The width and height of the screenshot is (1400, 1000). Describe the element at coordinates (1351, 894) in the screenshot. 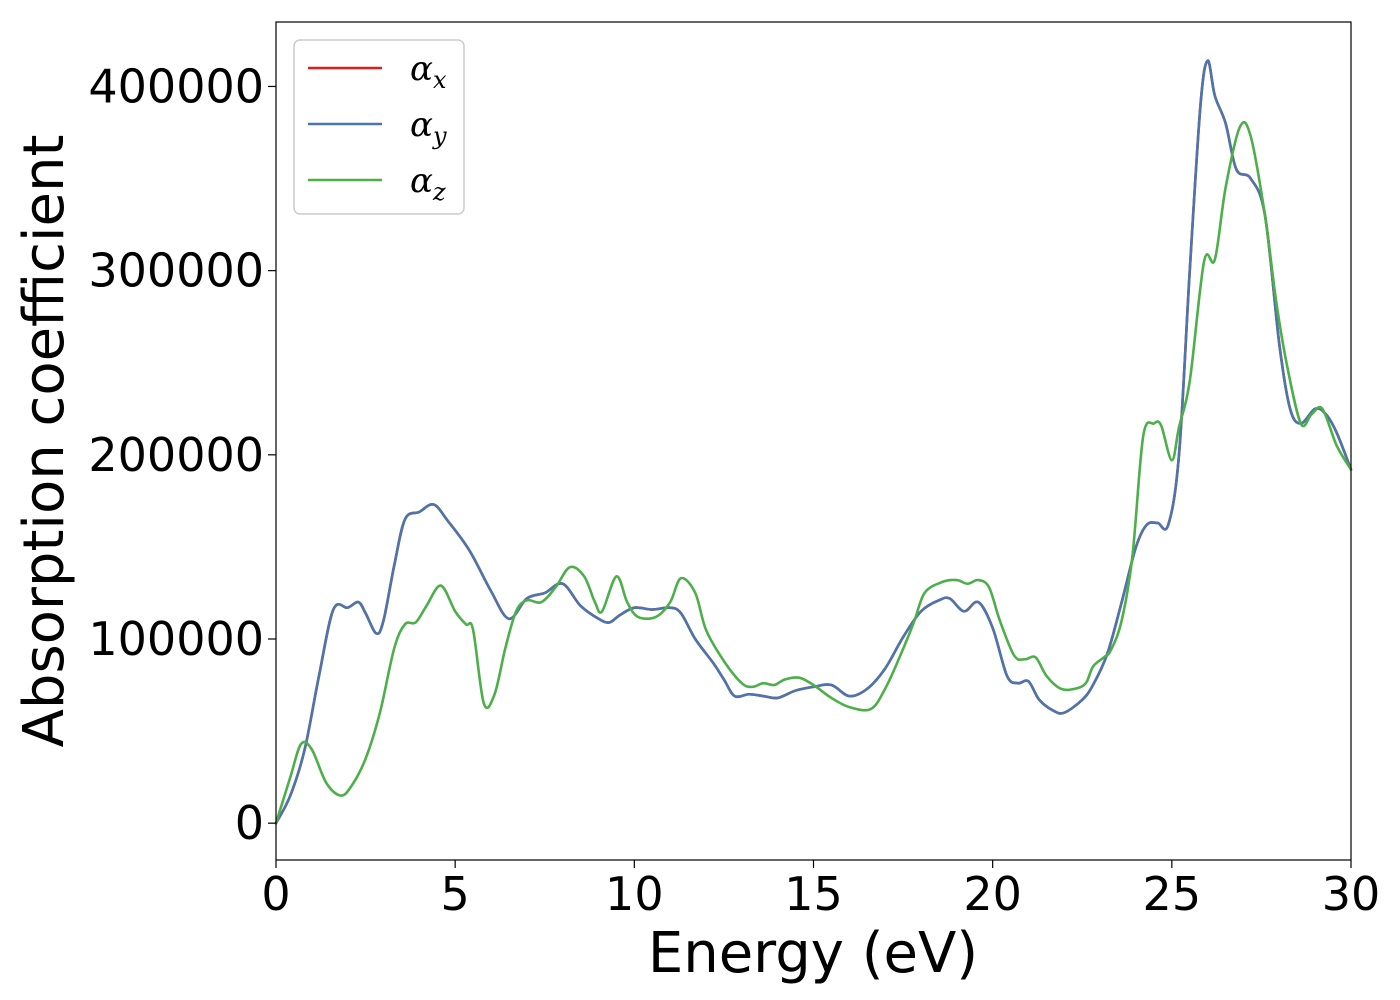

I see `x-tick-label: 30` at that location.